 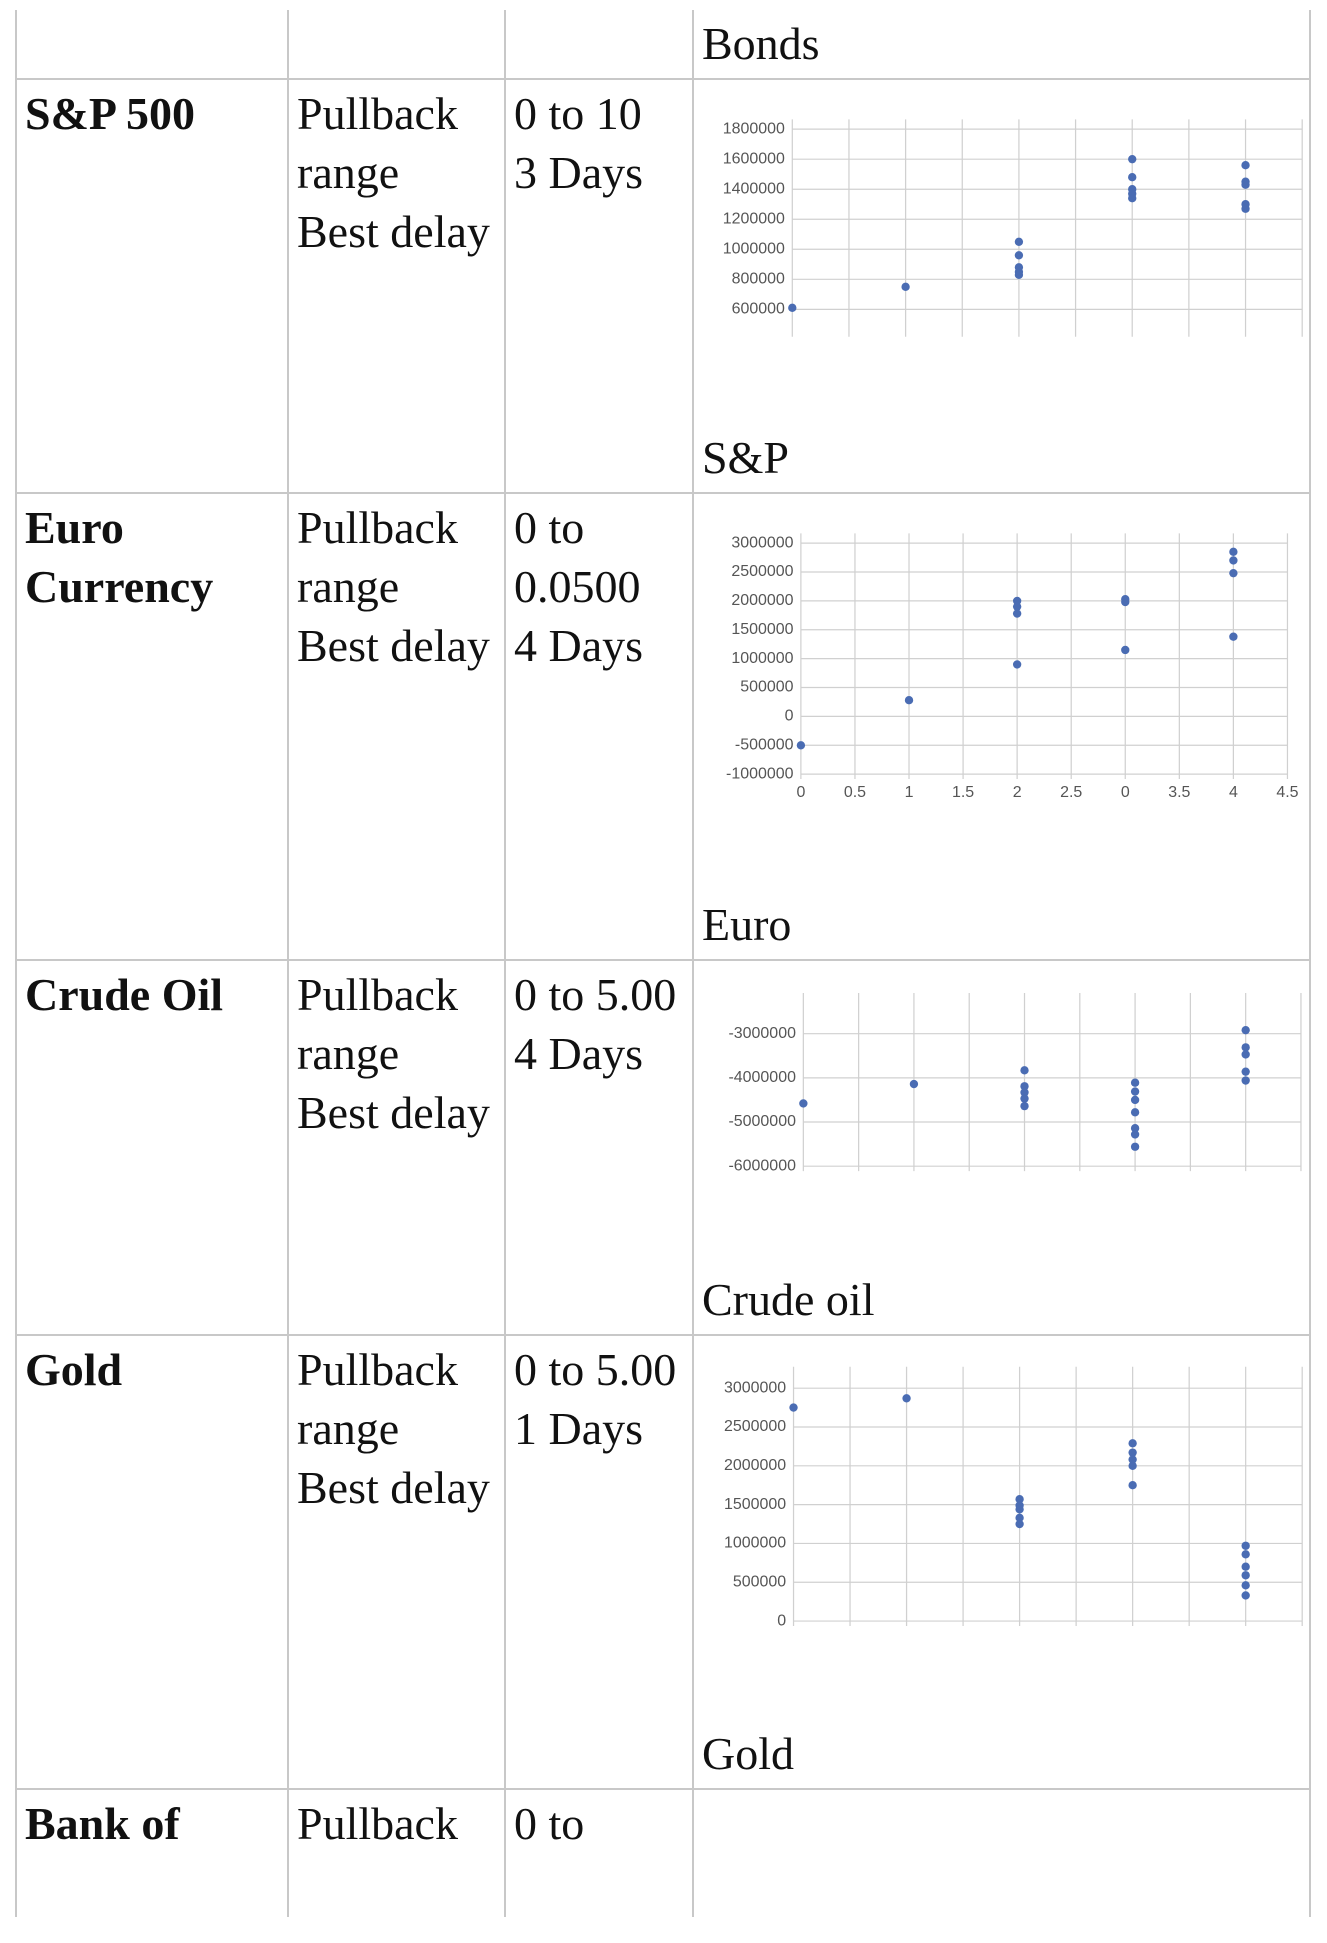 What do you see at coordinates (600, 287) in the screenshot?
I see `table-cell: 0 to 10 3 Days` at bounding box center [600, 287].